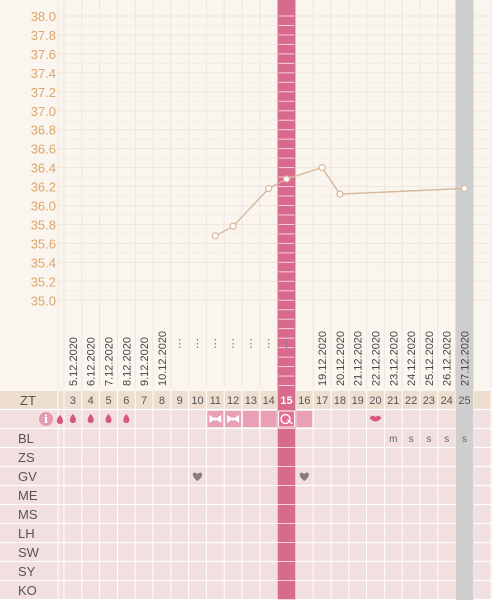 Image resolution: width=492 pixels, height=600 pixels. Describe the element at coordinates (304, 401) in the screenshot. I see `cycle-day-label: 16` at that location.